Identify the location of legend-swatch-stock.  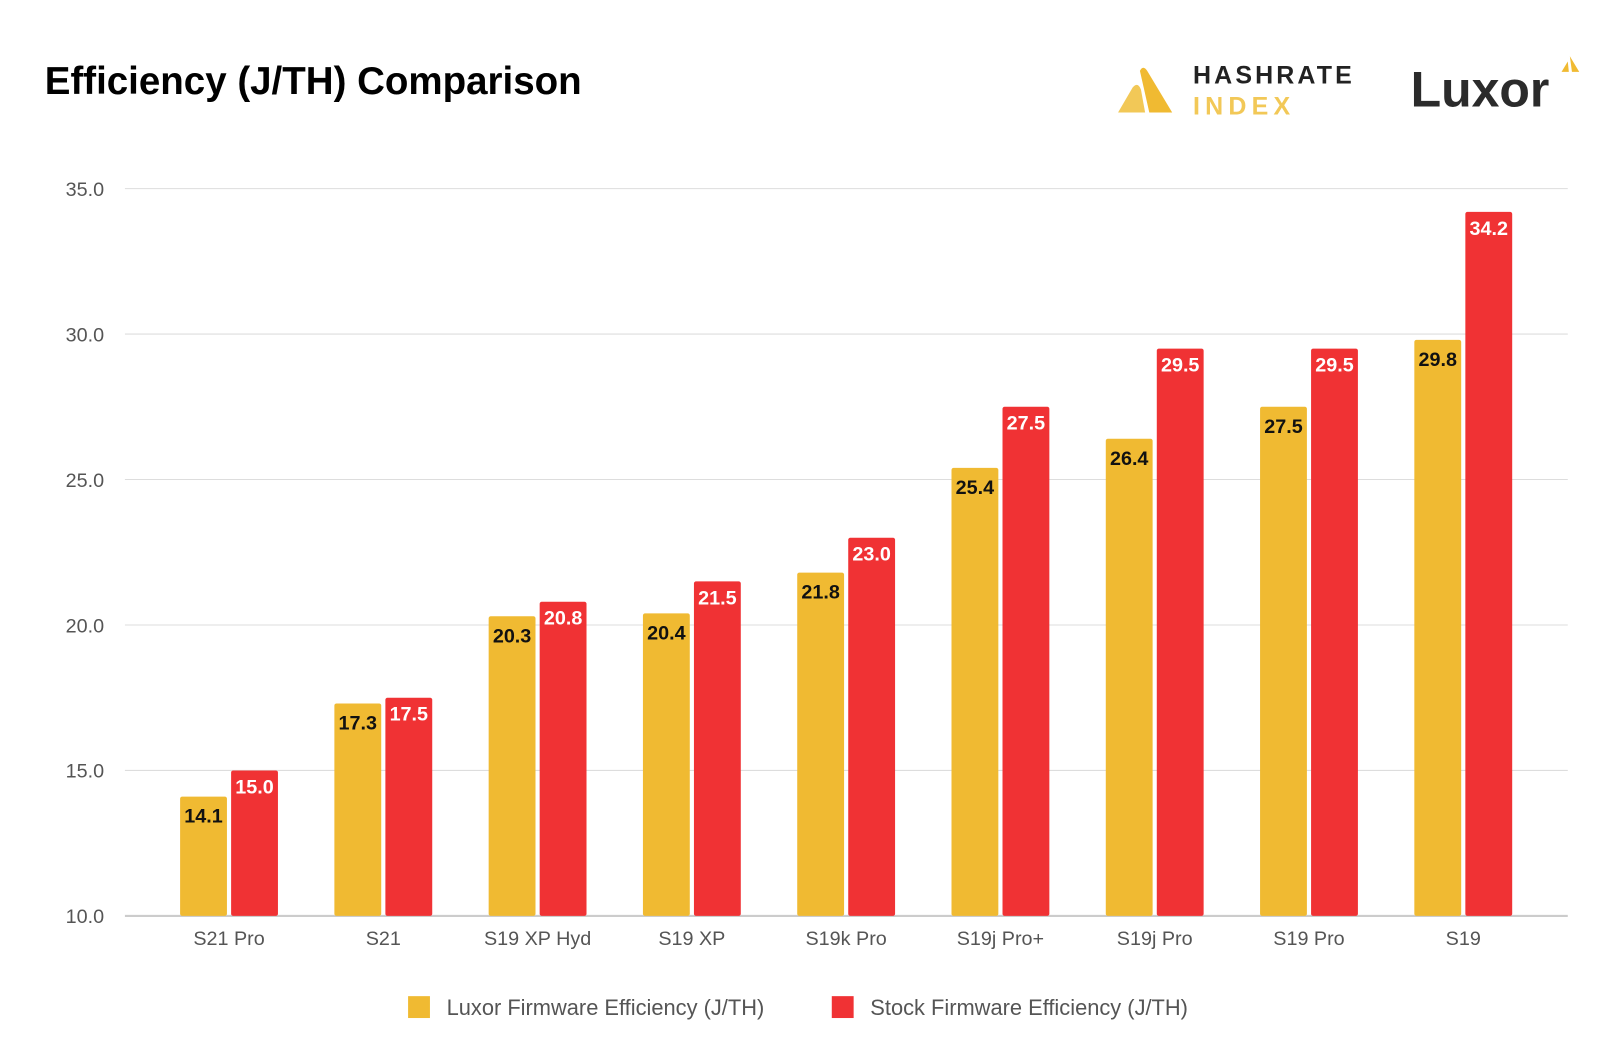
(842, 1007).